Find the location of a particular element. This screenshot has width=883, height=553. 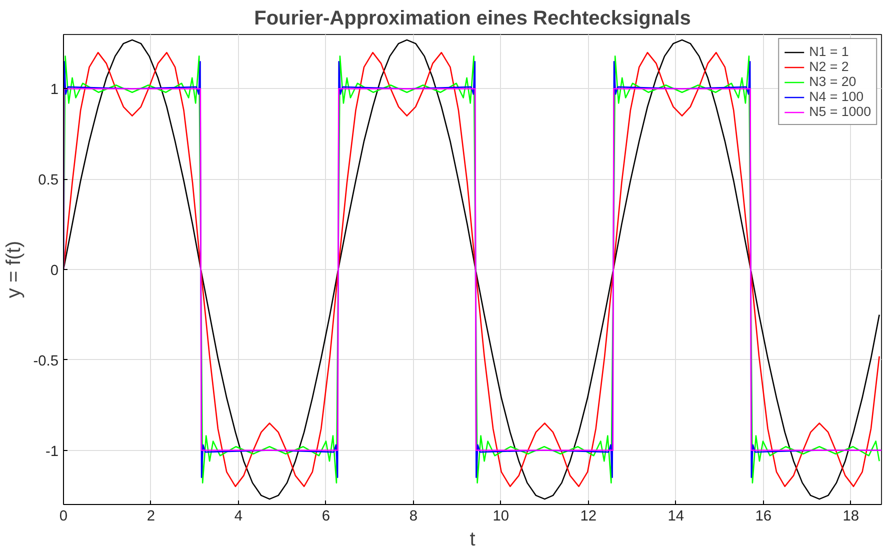

legend-label: N2 = 2 is located at coordinates (829, 66).